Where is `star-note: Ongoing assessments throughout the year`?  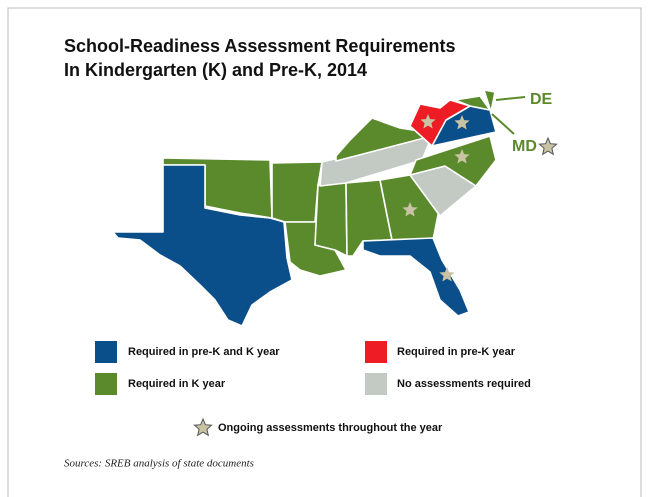 star-note: Ongoing assessments throughout the year is located at coordinates (330, 428).